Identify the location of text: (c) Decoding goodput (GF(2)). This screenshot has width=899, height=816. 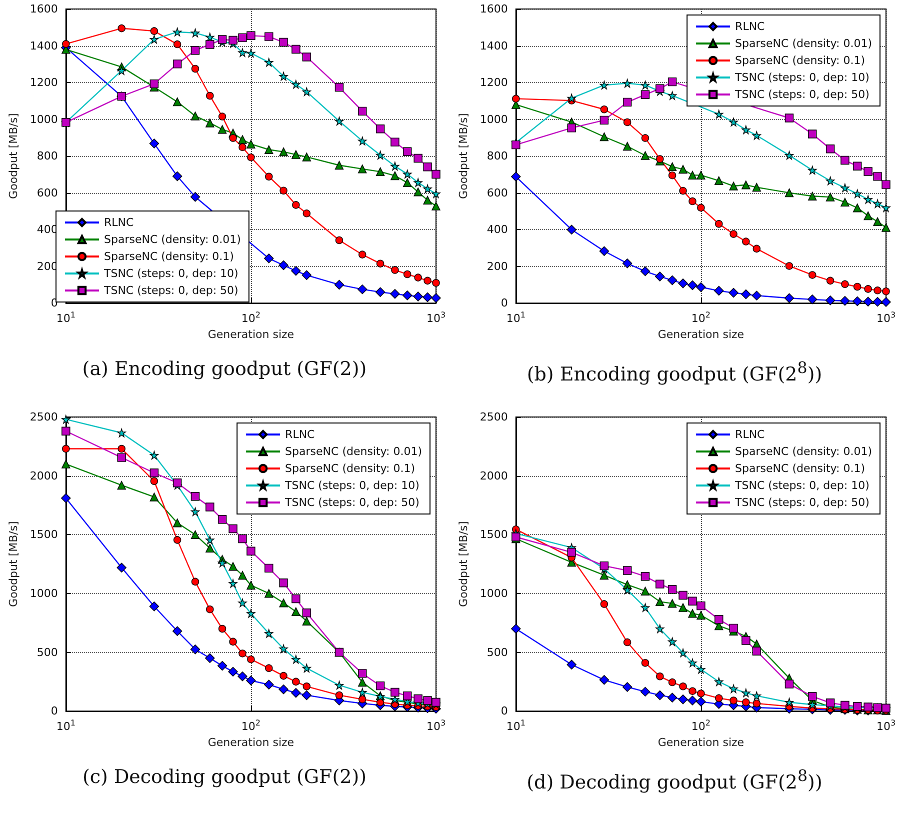
(224, 777).